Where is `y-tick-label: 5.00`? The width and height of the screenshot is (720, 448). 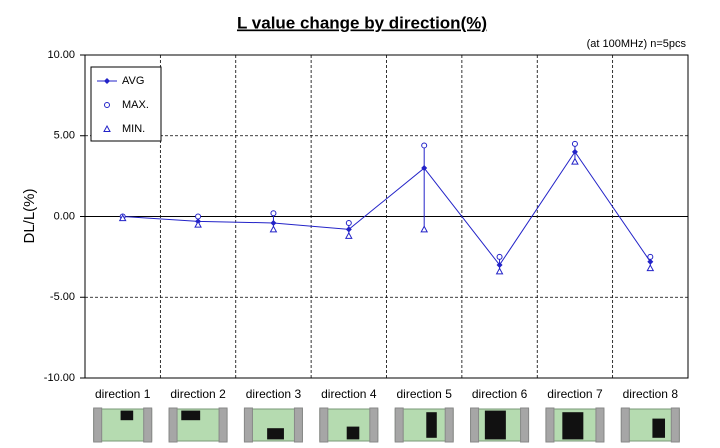
y-tick-label: 5.00 is located at coordinates (64, 136).